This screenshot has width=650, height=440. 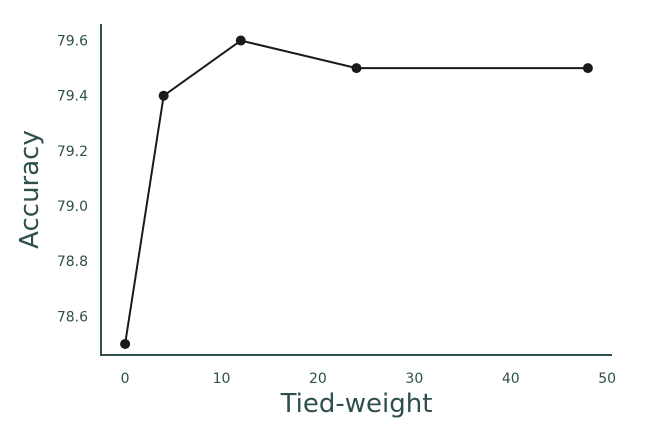 I want to click on y-tick-label: 78.8, so click(x=72, y=262).